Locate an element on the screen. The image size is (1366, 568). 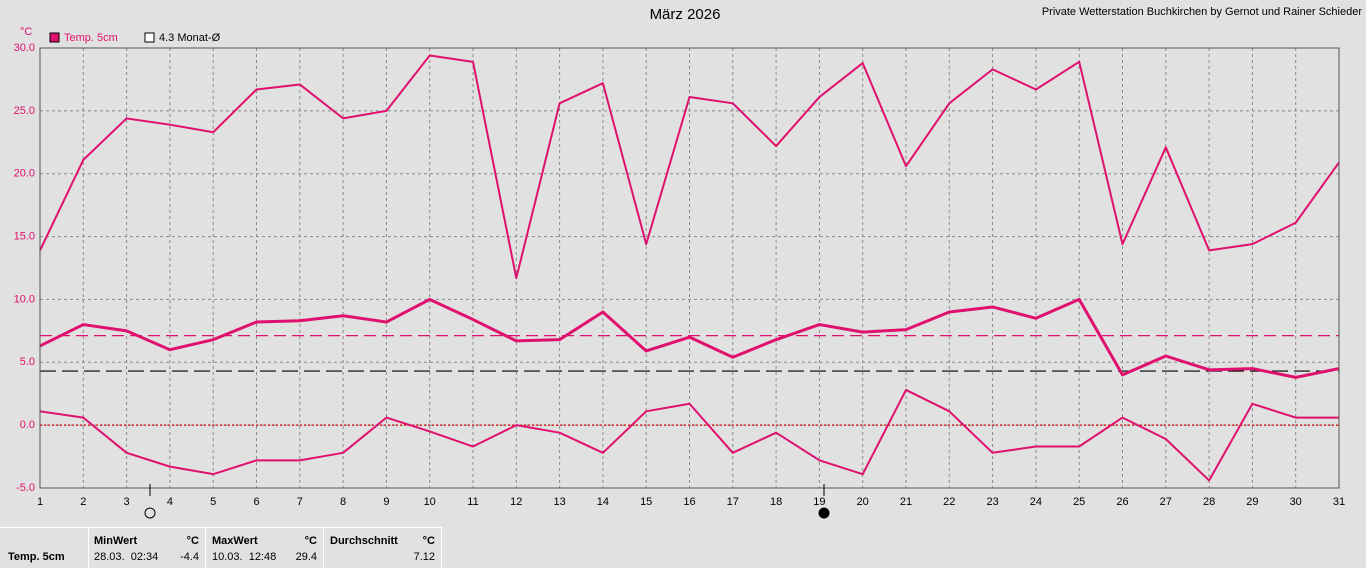
series-line is located at coordinates (689, 338).